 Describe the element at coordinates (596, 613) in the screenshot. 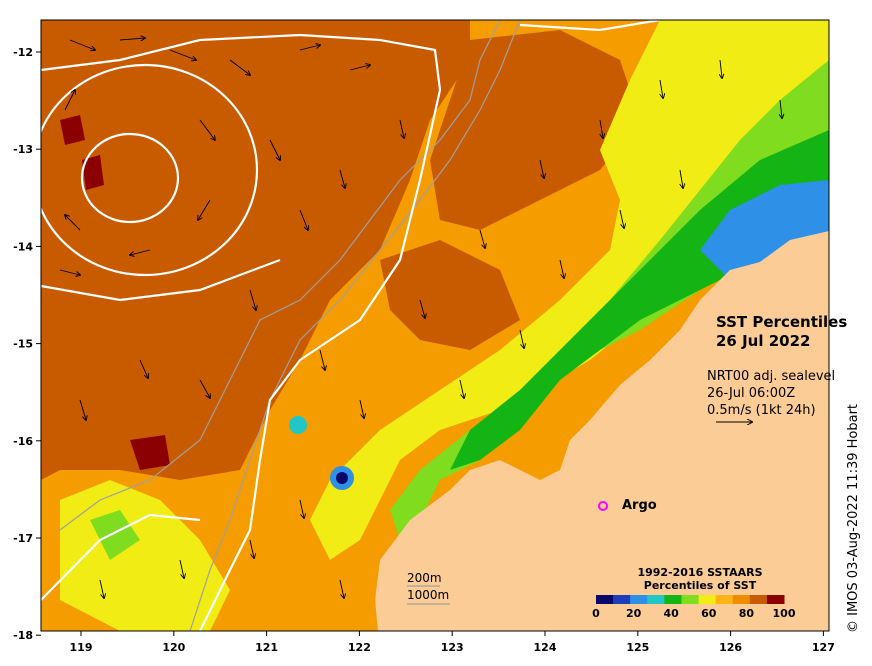

I see `colorbar-tick-label: 0` at that location.